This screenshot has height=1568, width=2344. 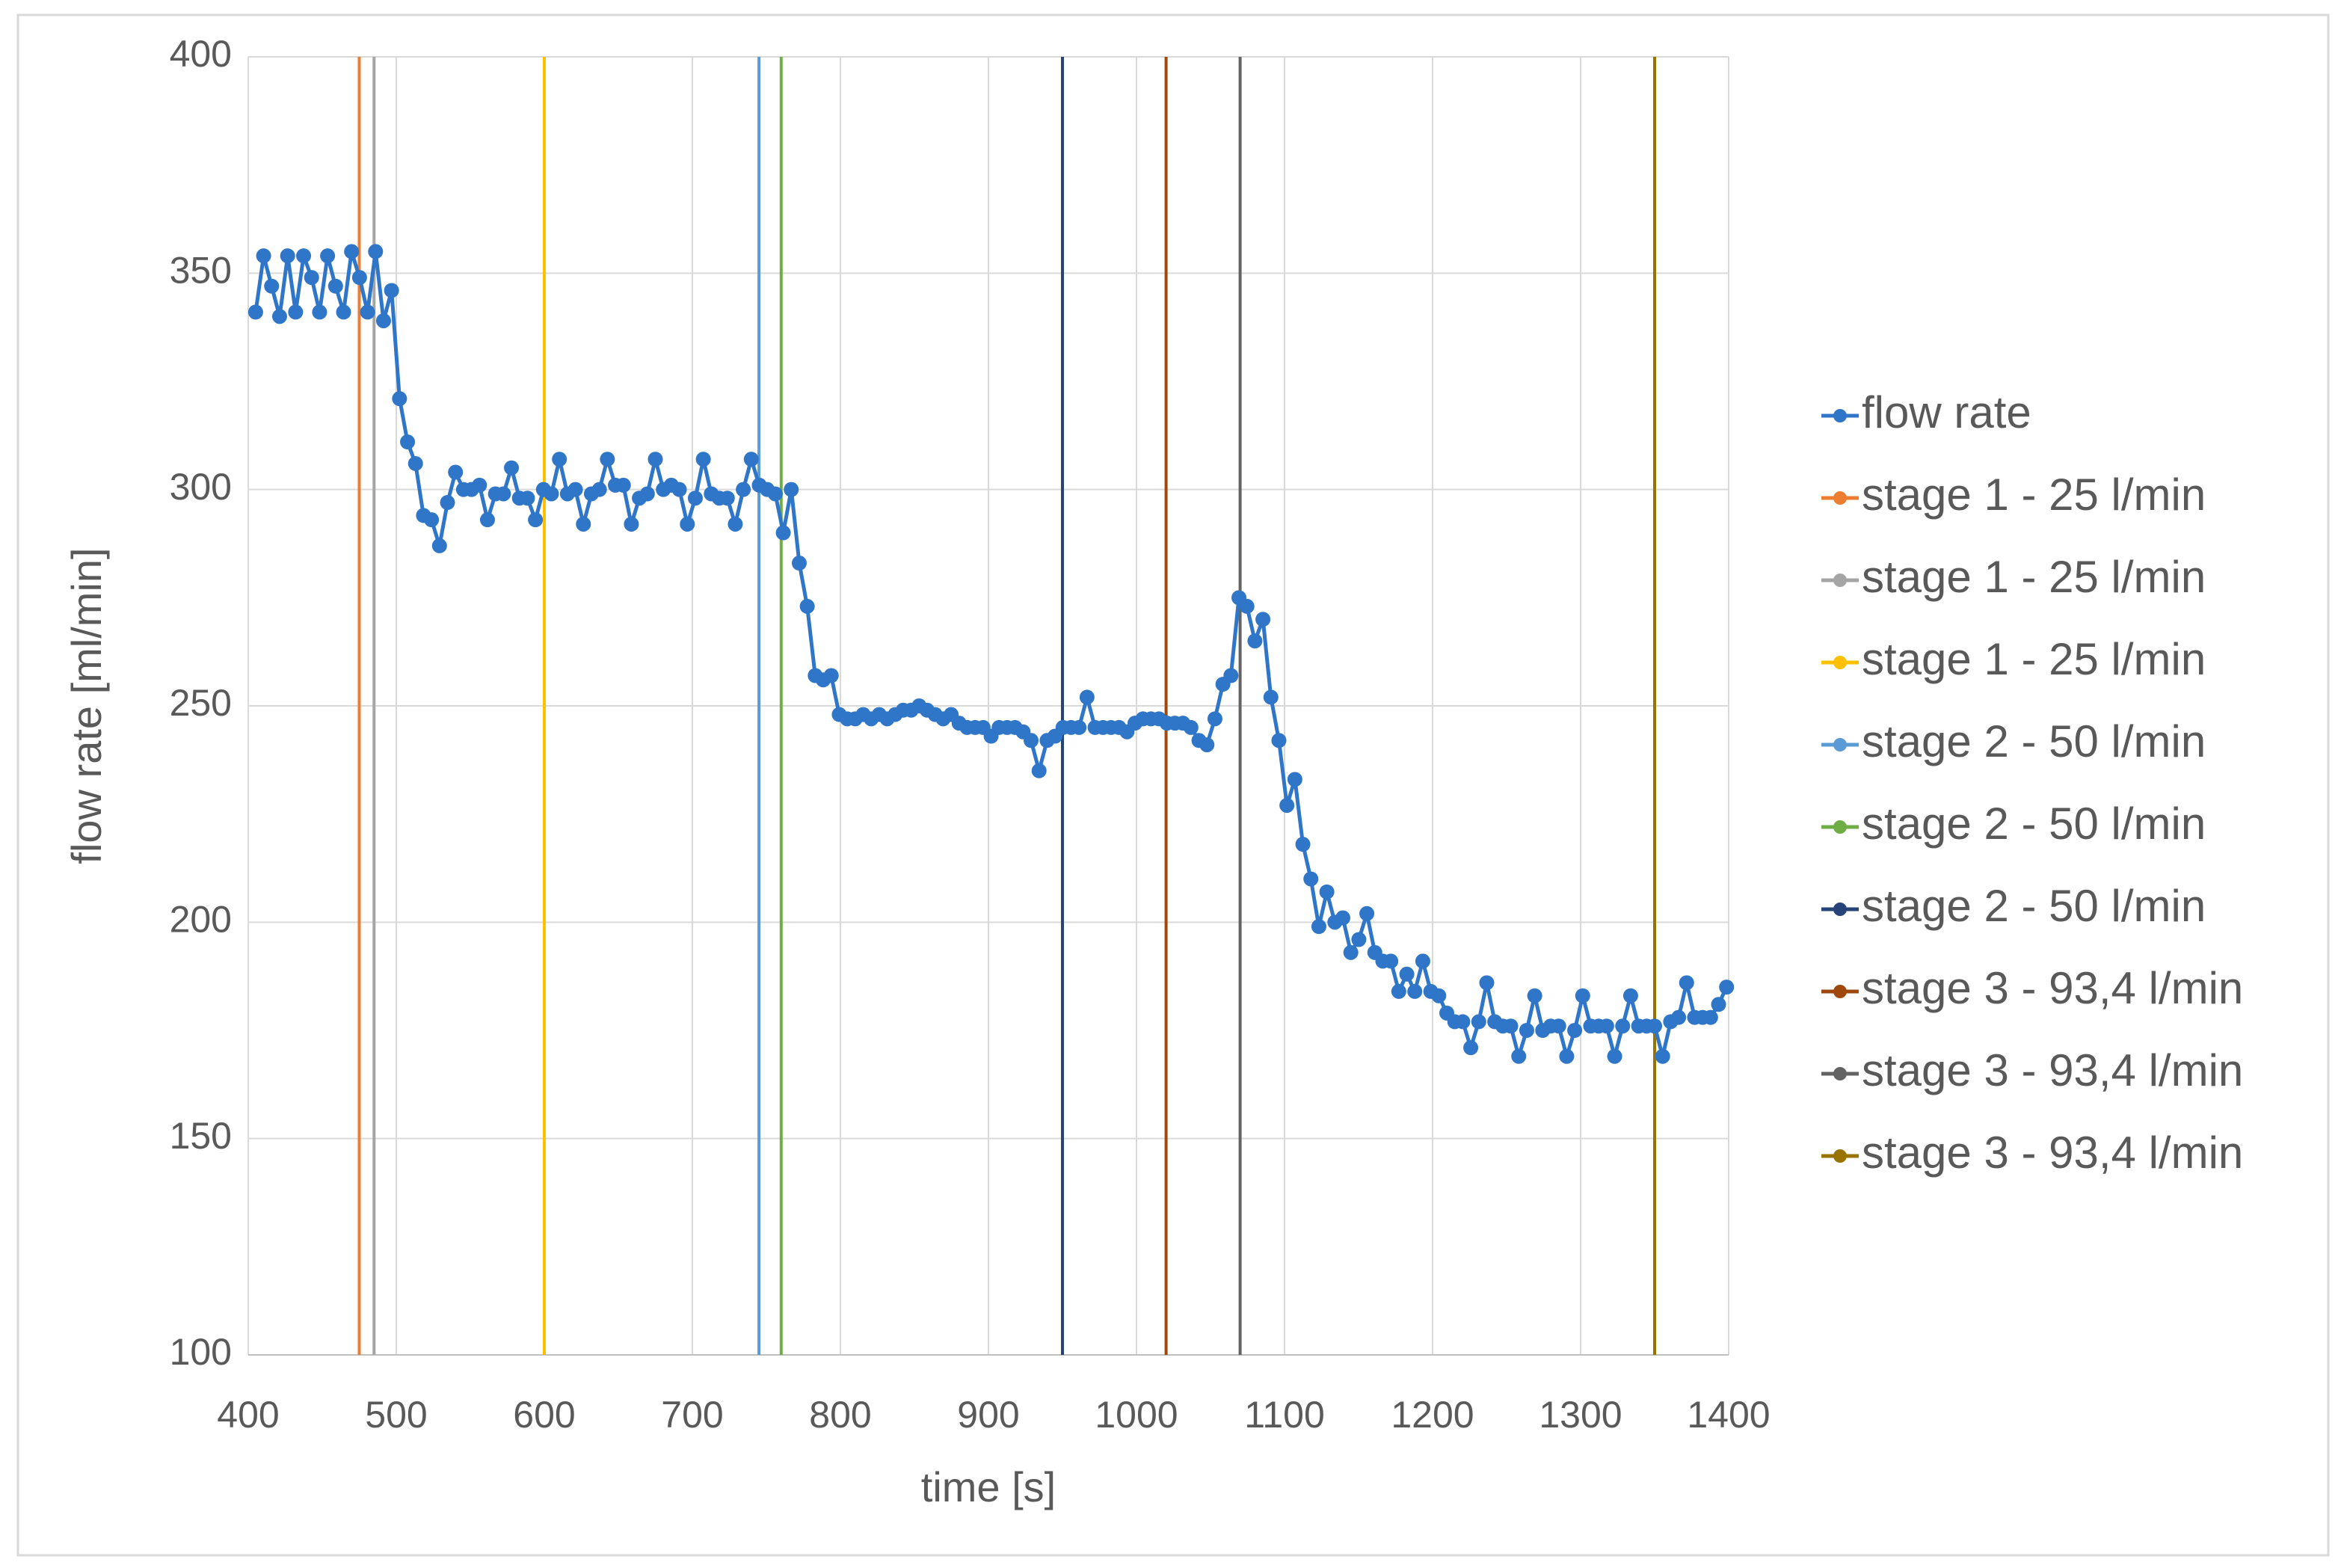 I want to click on y-tick-label: 300, so click(x=201, y=487).